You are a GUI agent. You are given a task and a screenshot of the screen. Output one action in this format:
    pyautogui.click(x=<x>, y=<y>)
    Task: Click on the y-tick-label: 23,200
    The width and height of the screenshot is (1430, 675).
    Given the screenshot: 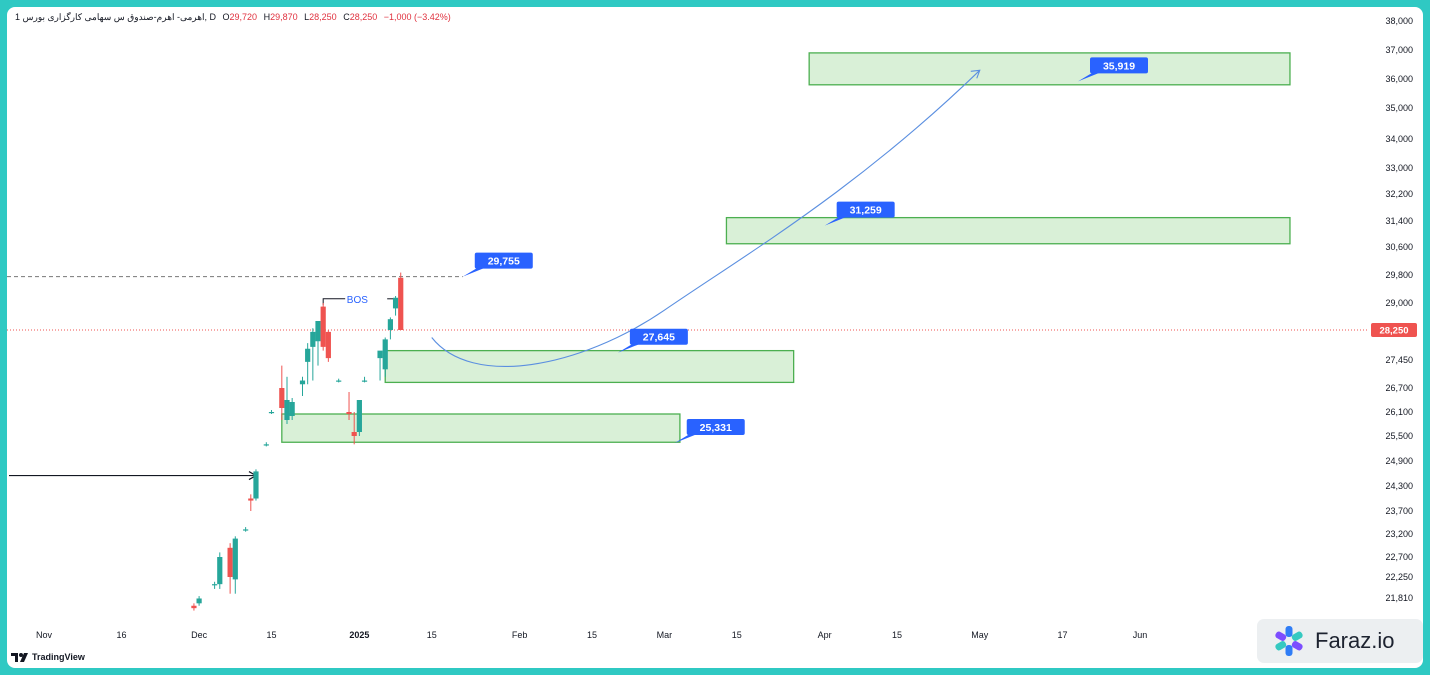 What is the action you would take?
    pyautogui.click(x=1399, y=534)
    